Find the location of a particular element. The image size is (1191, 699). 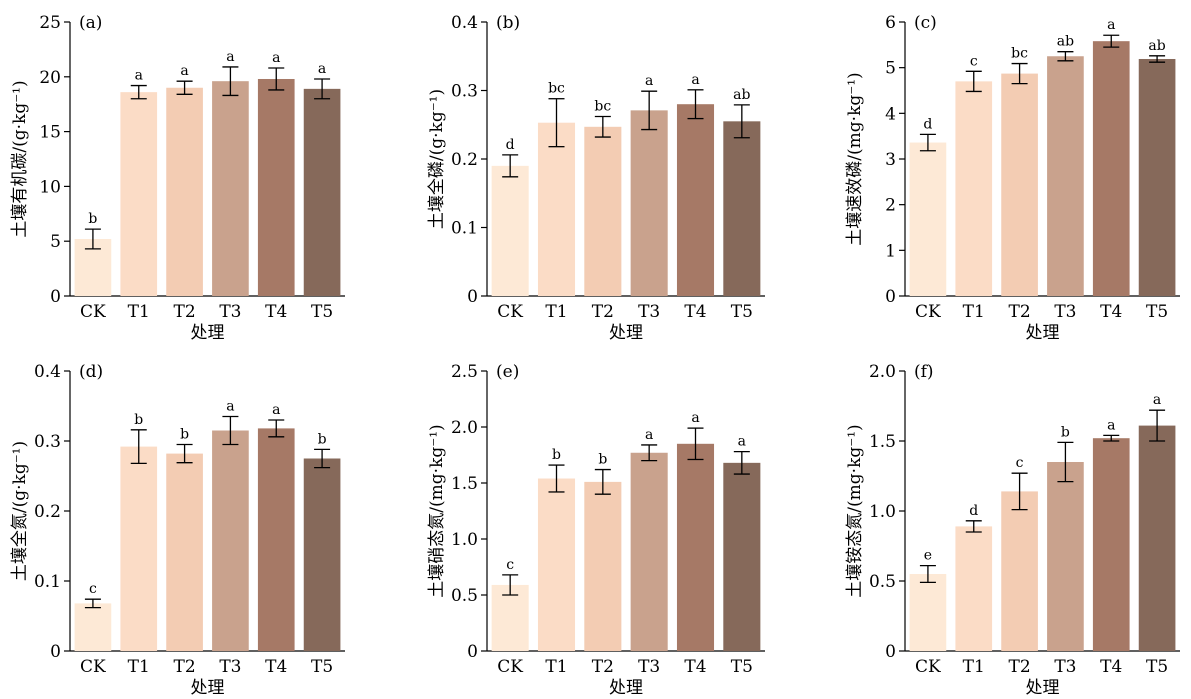

y-axis-title: 土壤有机碳/(g·kg⁻¹) is located at coordinates (19, 158).